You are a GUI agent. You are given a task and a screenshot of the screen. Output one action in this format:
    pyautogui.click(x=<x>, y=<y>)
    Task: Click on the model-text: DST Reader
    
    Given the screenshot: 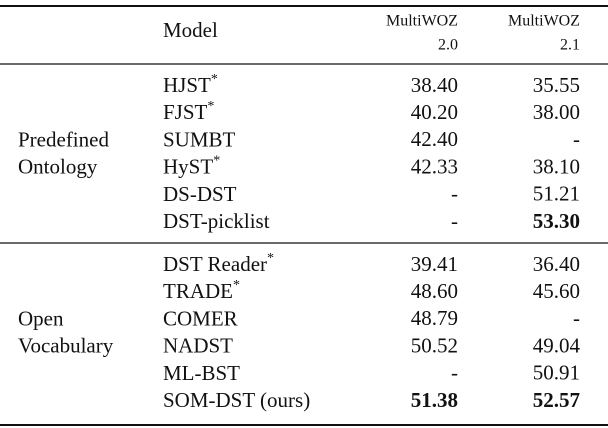 What is the action you would take?
    pyautogui.click(x=215, y=264)
    